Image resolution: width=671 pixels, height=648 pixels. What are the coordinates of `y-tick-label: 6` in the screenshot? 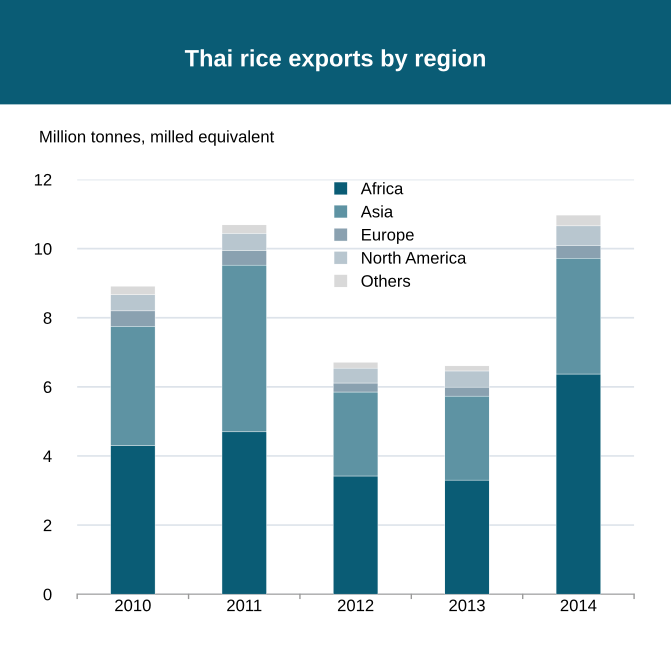 It's located at (48, 387).